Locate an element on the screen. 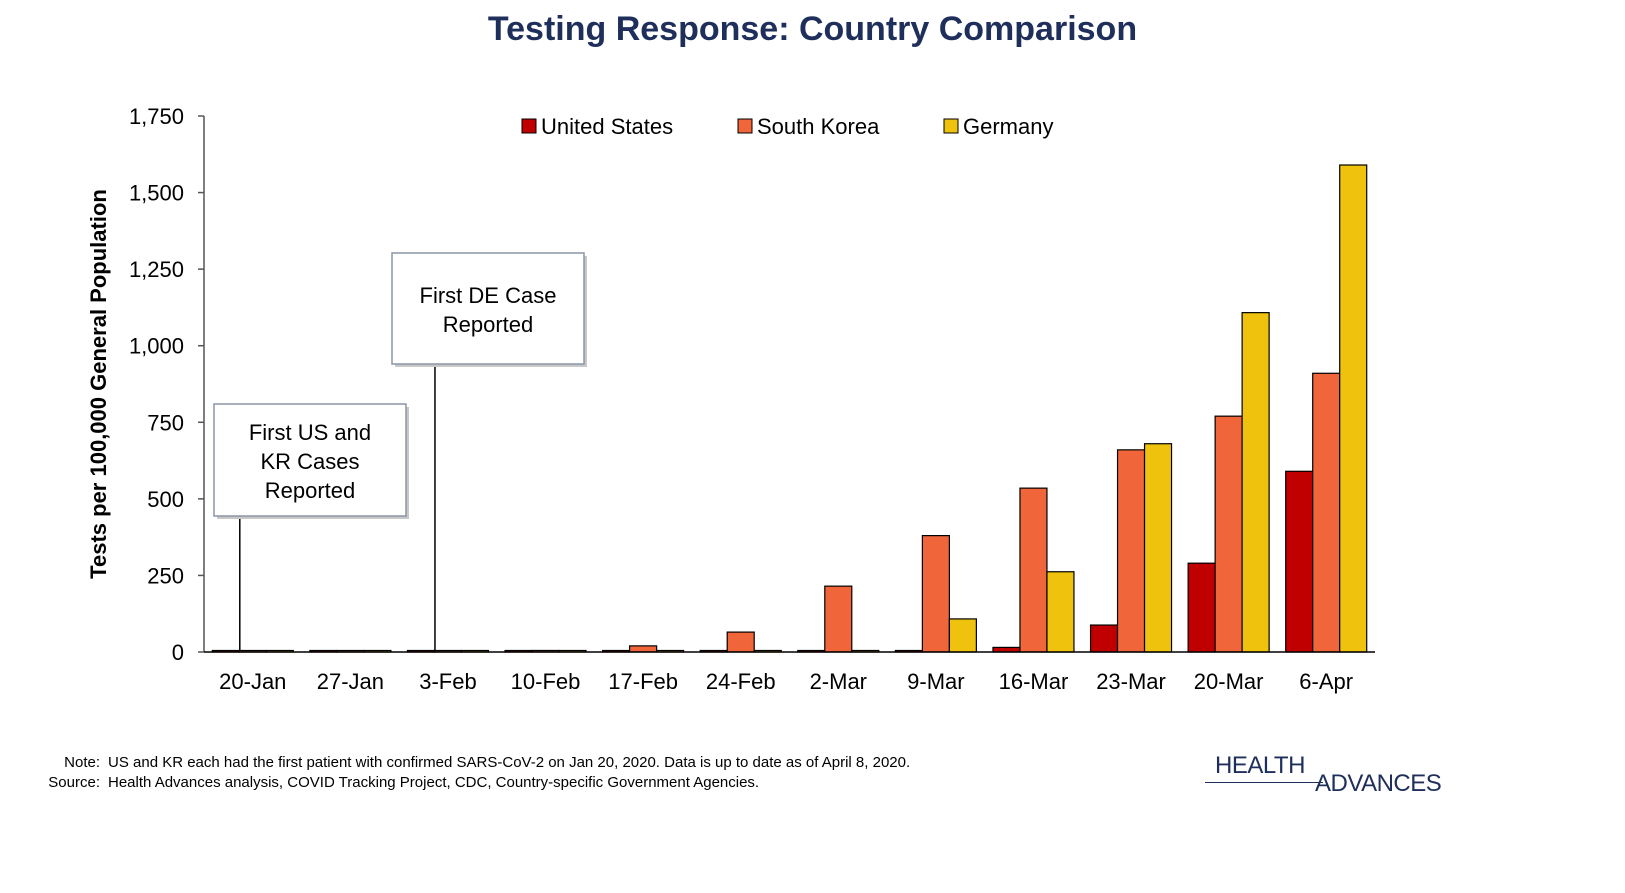 The width and height of the screenshot is (1625, 893). x-tick-label: 6-Apr is located at coordinates (1326, 681).